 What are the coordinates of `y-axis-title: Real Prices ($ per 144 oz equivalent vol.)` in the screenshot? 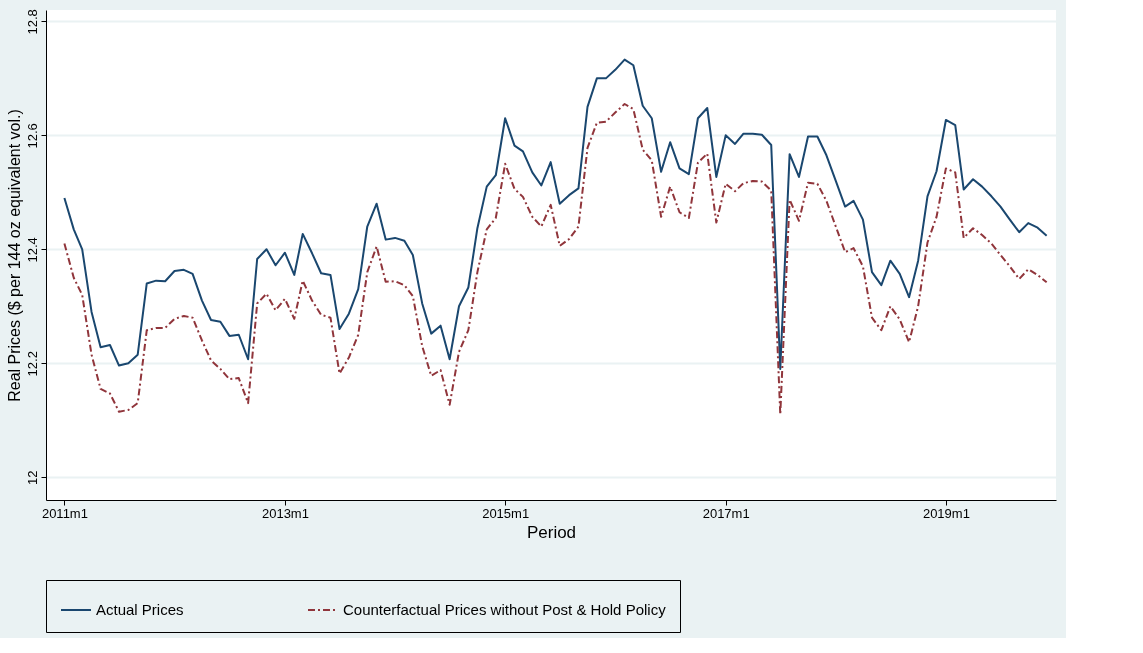 It's located at (14, 255).